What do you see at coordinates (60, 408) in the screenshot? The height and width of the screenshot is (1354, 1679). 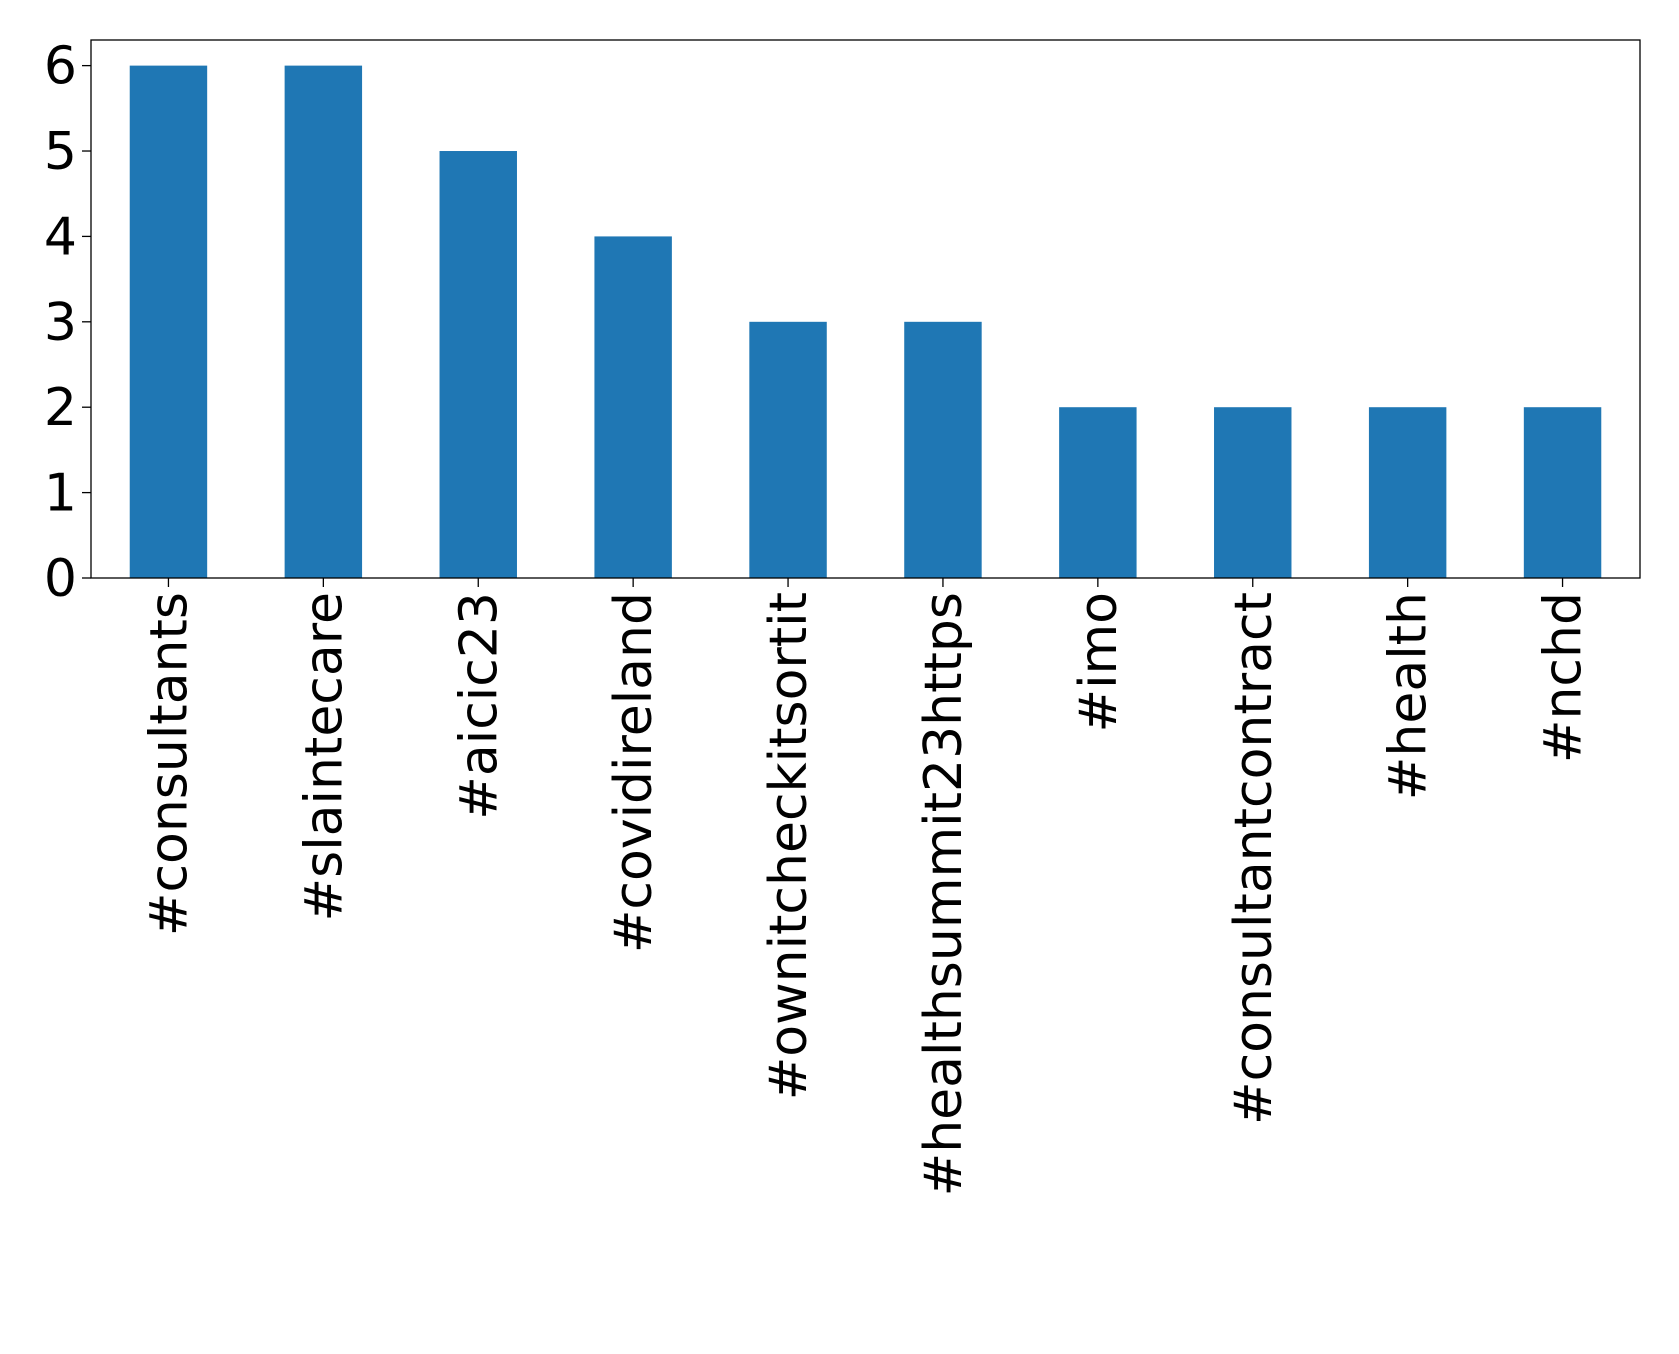 I see `y-tick-label: 2` at bounding box center [60, 408].